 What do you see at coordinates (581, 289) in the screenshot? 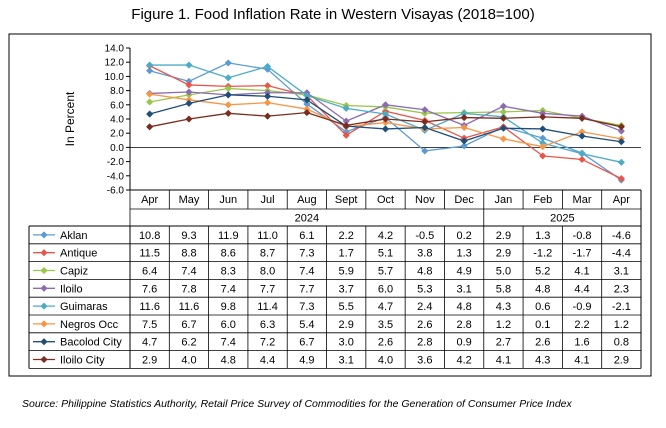
I see `data-label: 4.4` at bounding box center [581, 289].